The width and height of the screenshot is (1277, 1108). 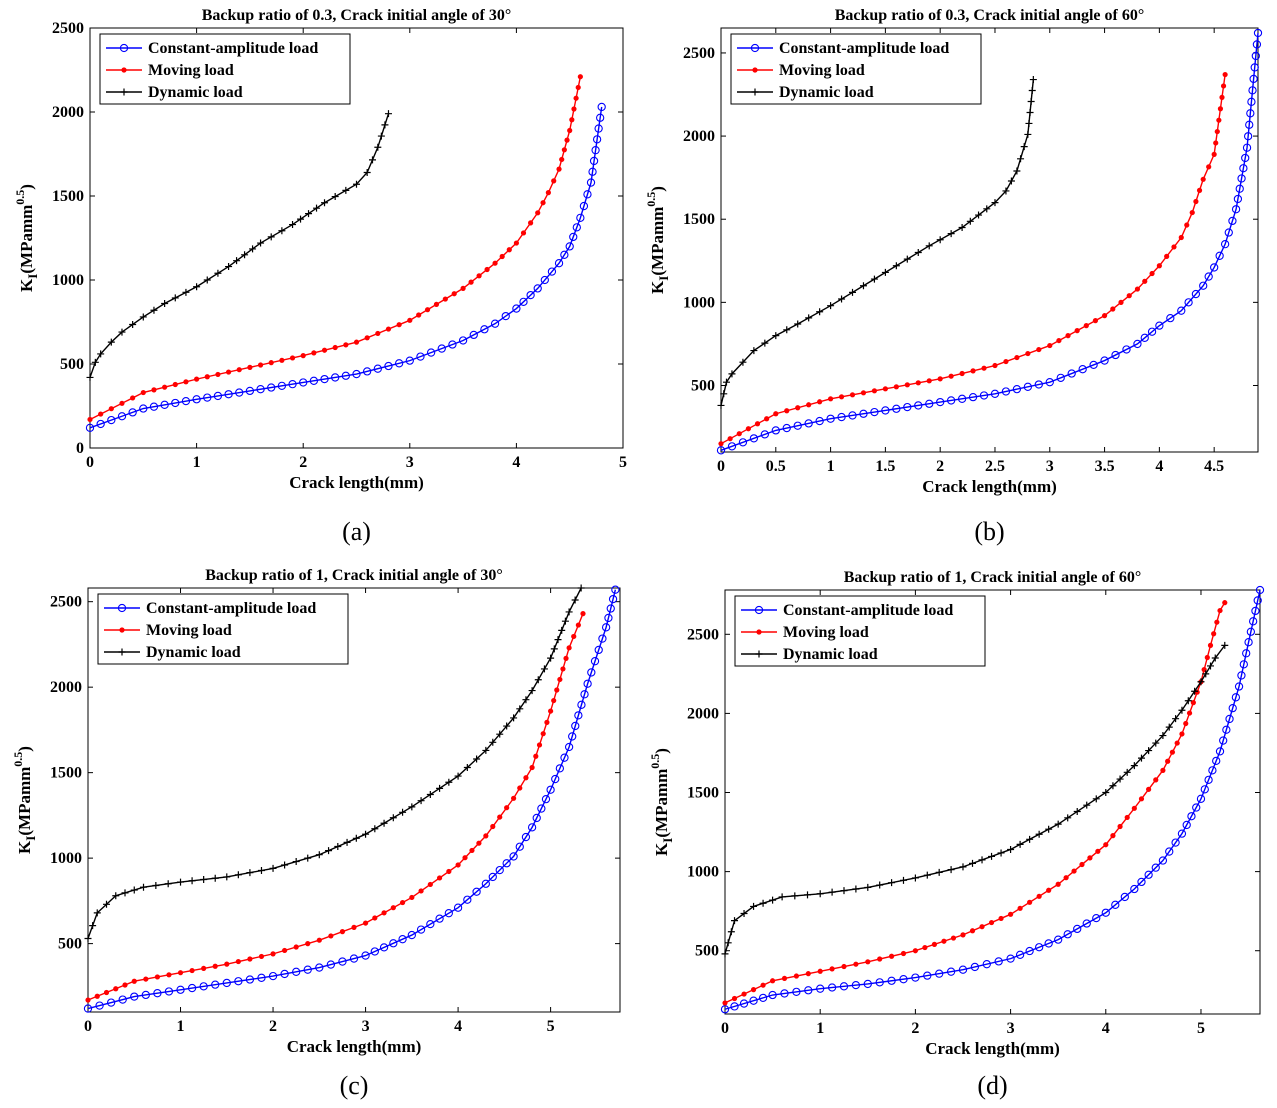 I want to click on y-axis-label: KI(MPamm0.5), so click(x=657, y=240).